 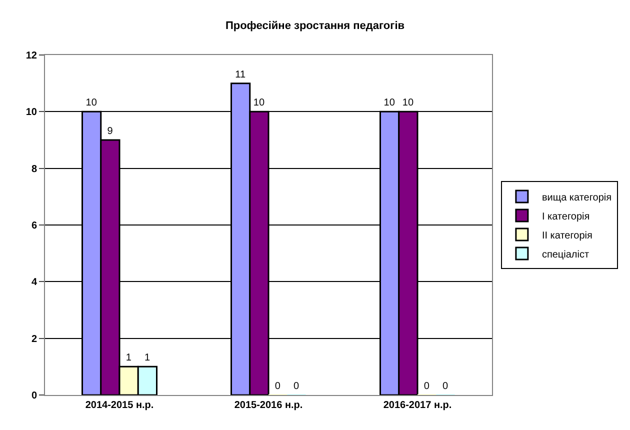 I want to click on y-tick-label: 6, so click(x=34, y=226).